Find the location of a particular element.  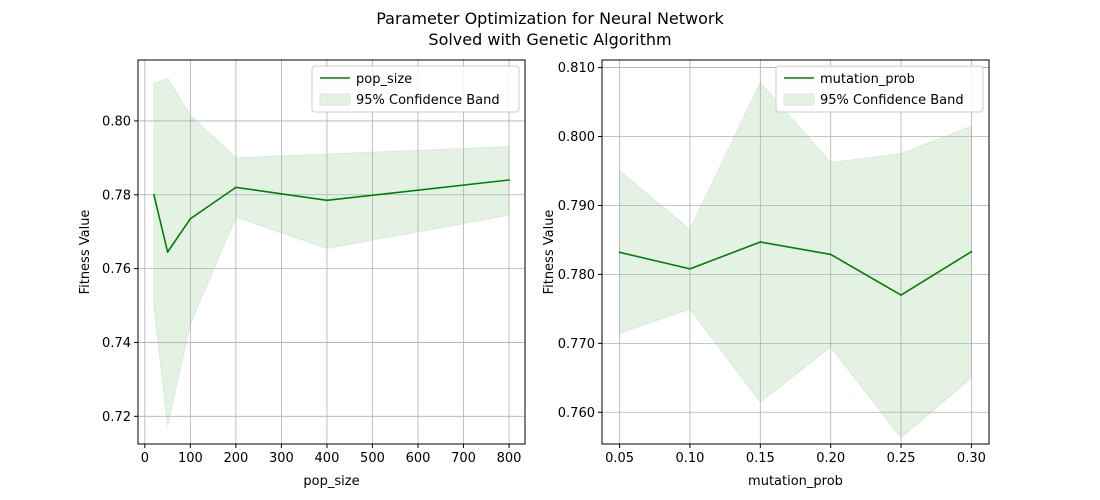

mutation-prob-y-axis-label: Fitness Value is located at coordinates (549, 252).